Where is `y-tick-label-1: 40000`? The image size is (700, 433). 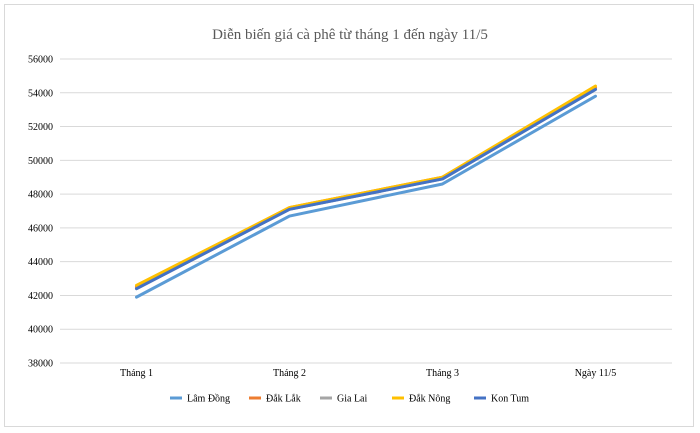
y-tick-label-1: 40000 is located at coordinates (40, 330).